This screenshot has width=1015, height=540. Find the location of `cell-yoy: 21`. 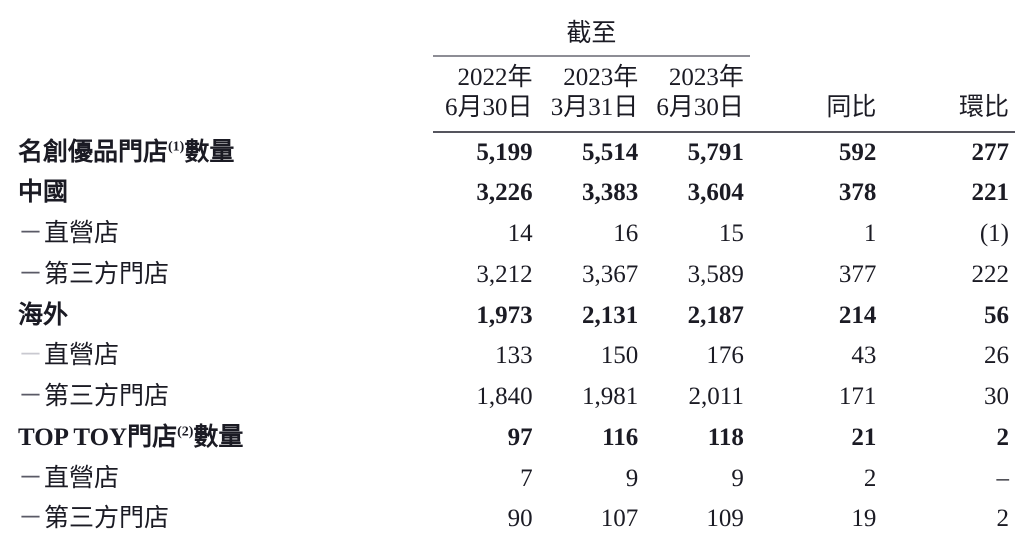

cell-yoy: 21 is located at coordinates (816, 438).